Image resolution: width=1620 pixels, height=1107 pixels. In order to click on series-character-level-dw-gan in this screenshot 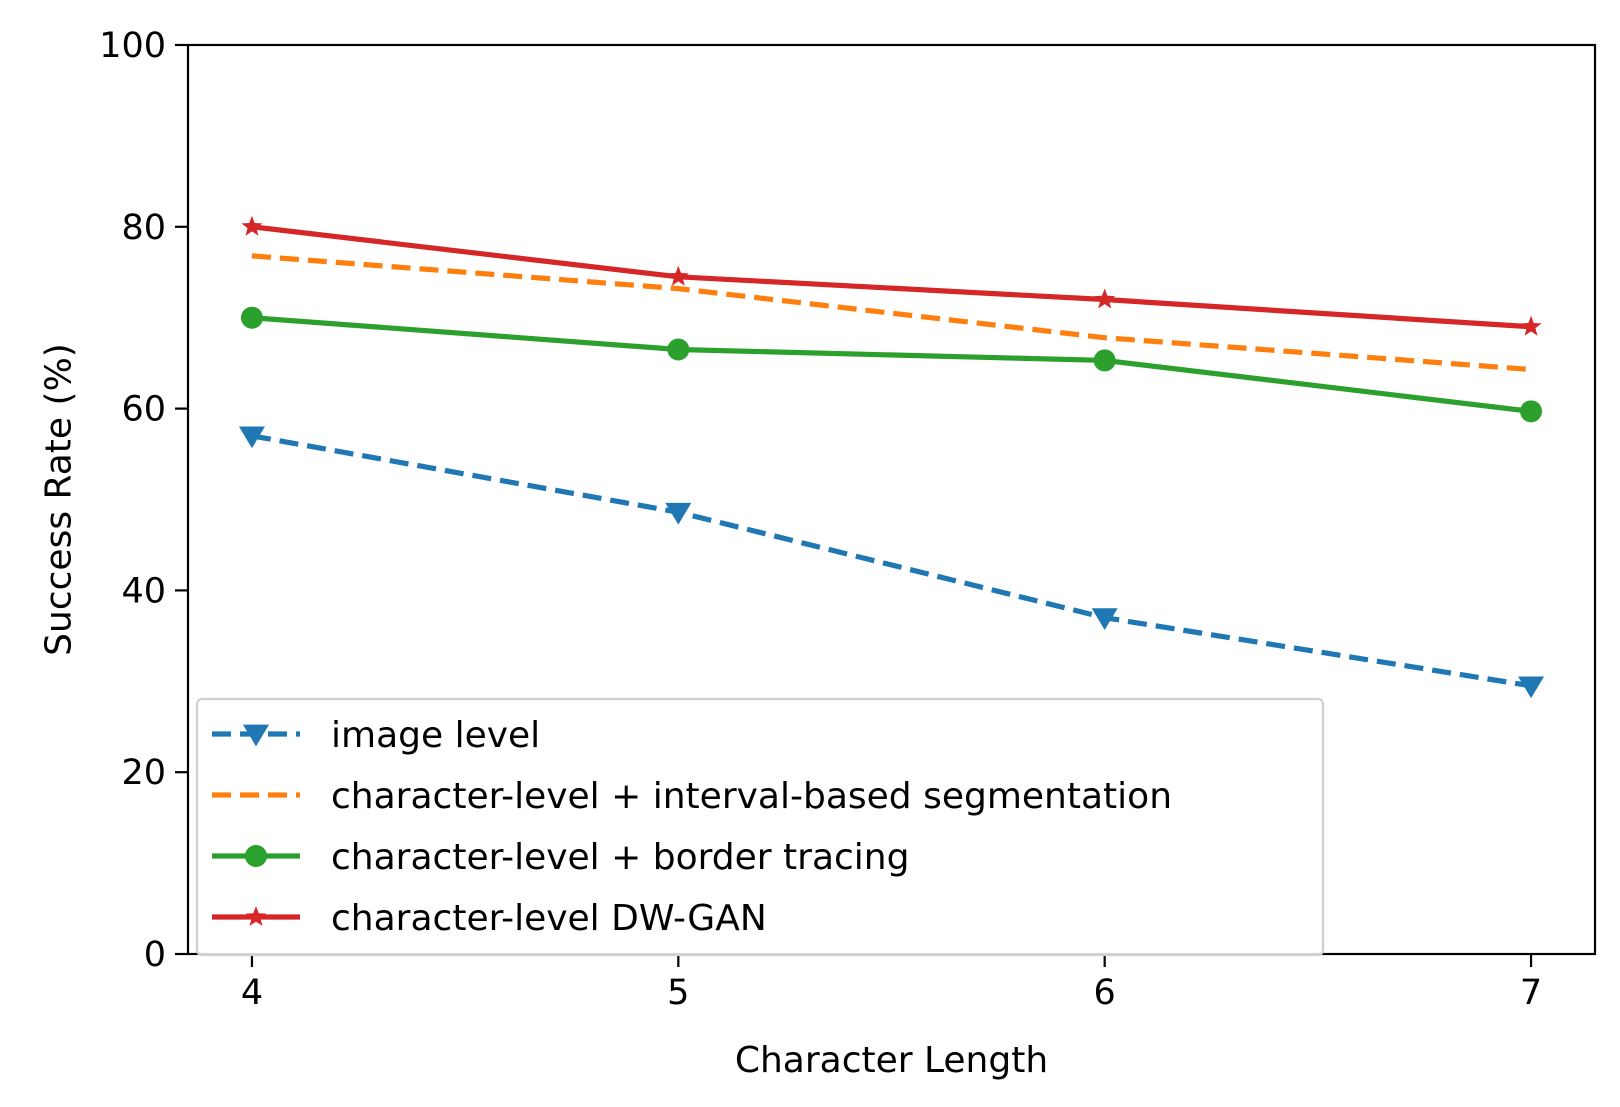, I will do `click(891, 275)`.